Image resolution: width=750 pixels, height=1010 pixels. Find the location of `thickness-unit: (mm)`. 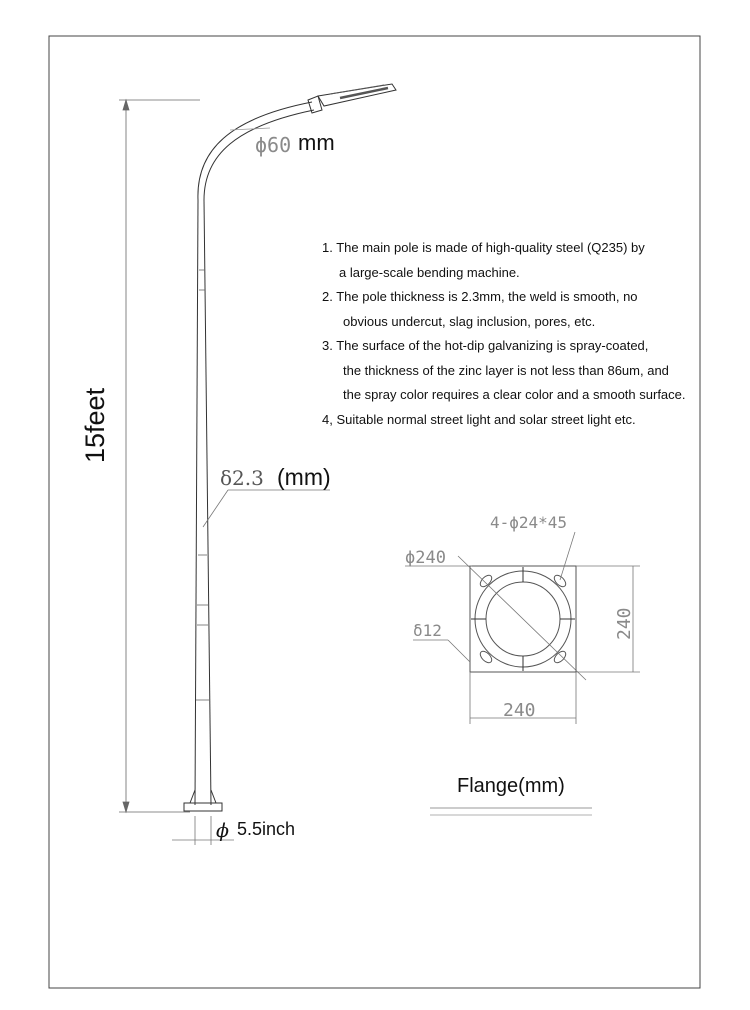

thickness-unit: (mm) is located at coordinates (304, 477).